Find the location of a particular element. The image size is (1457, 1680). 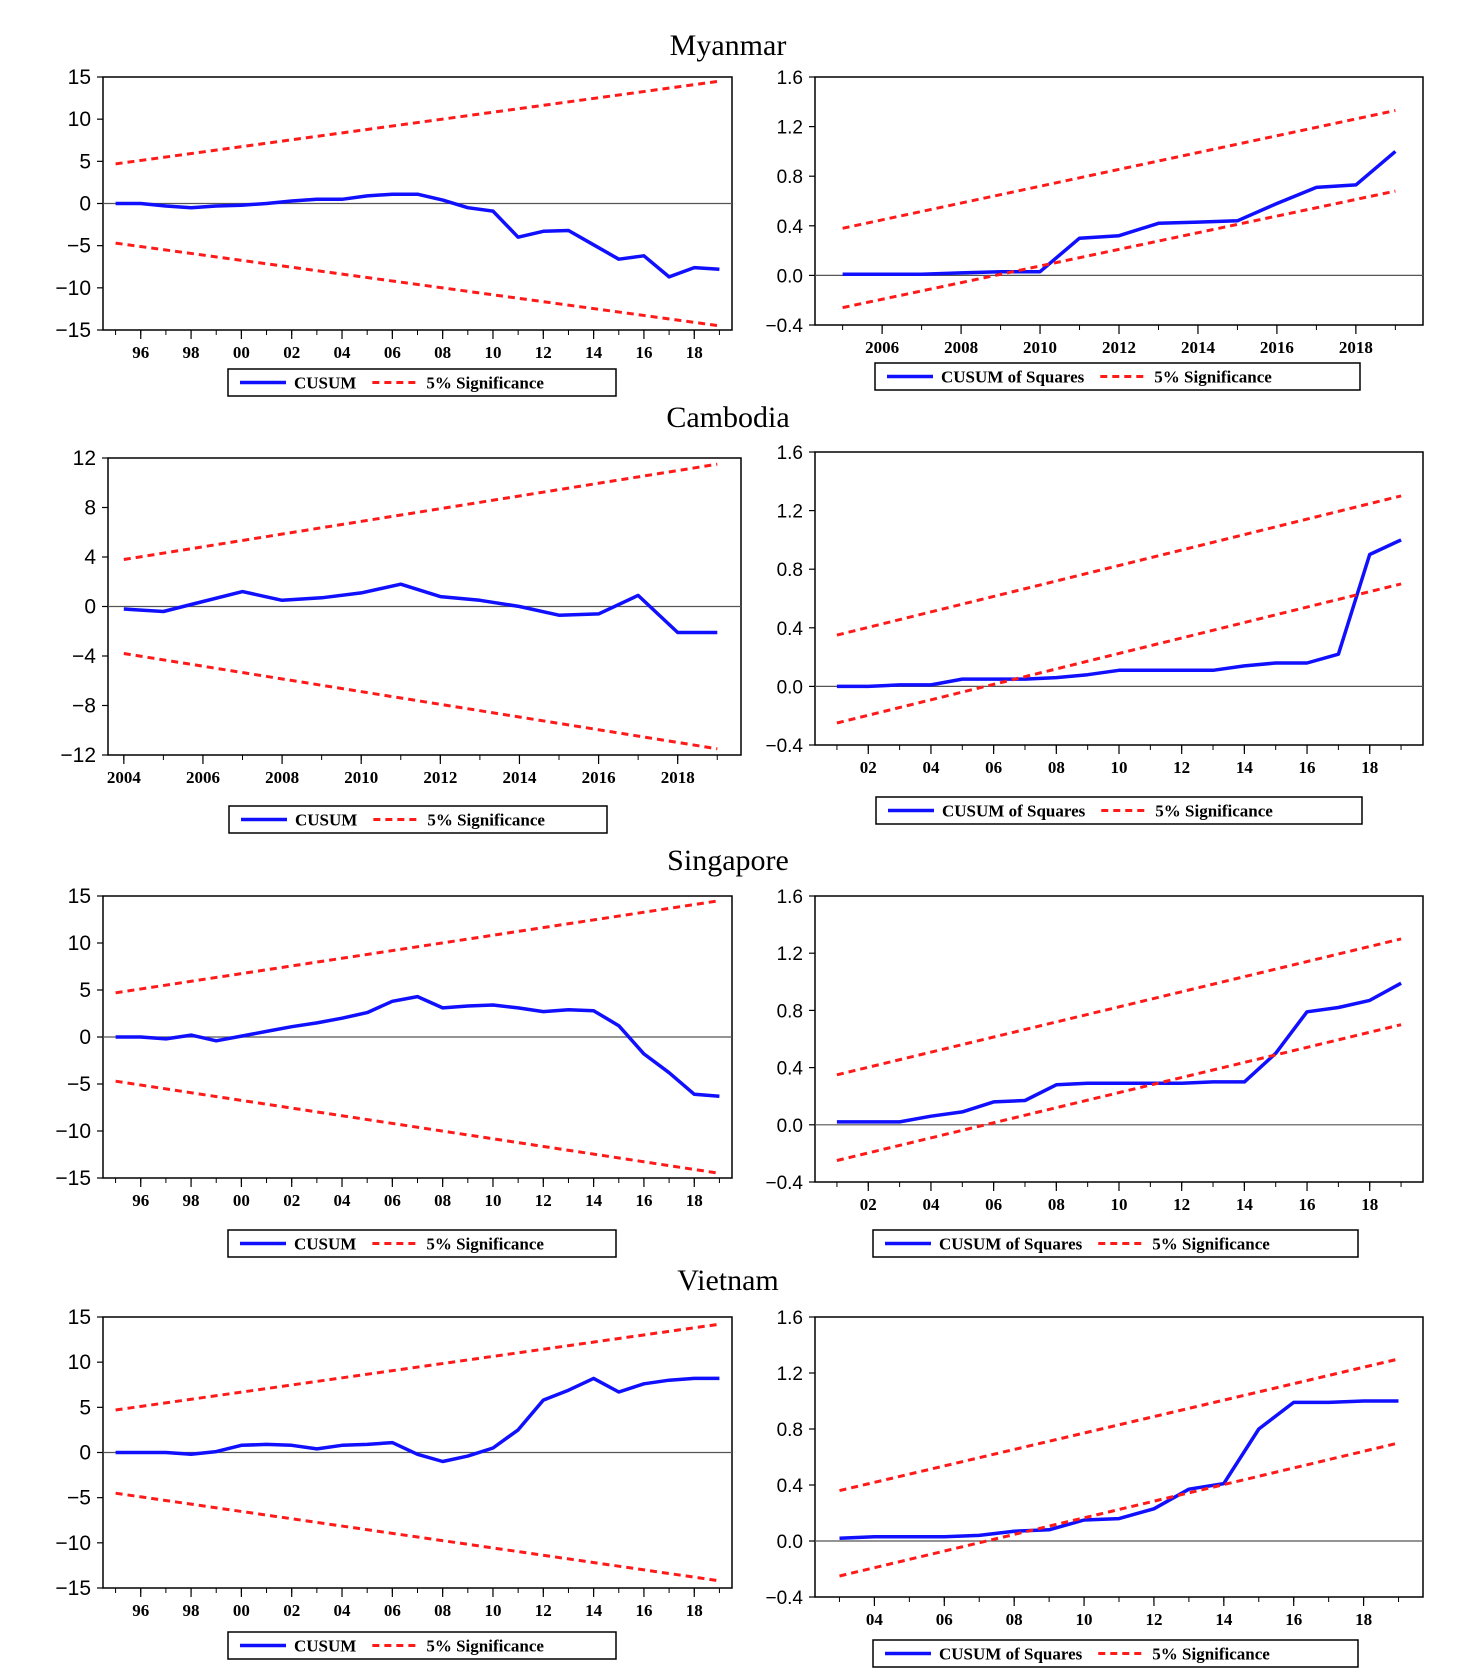

legend-box is located at coordinates (422, 1243).